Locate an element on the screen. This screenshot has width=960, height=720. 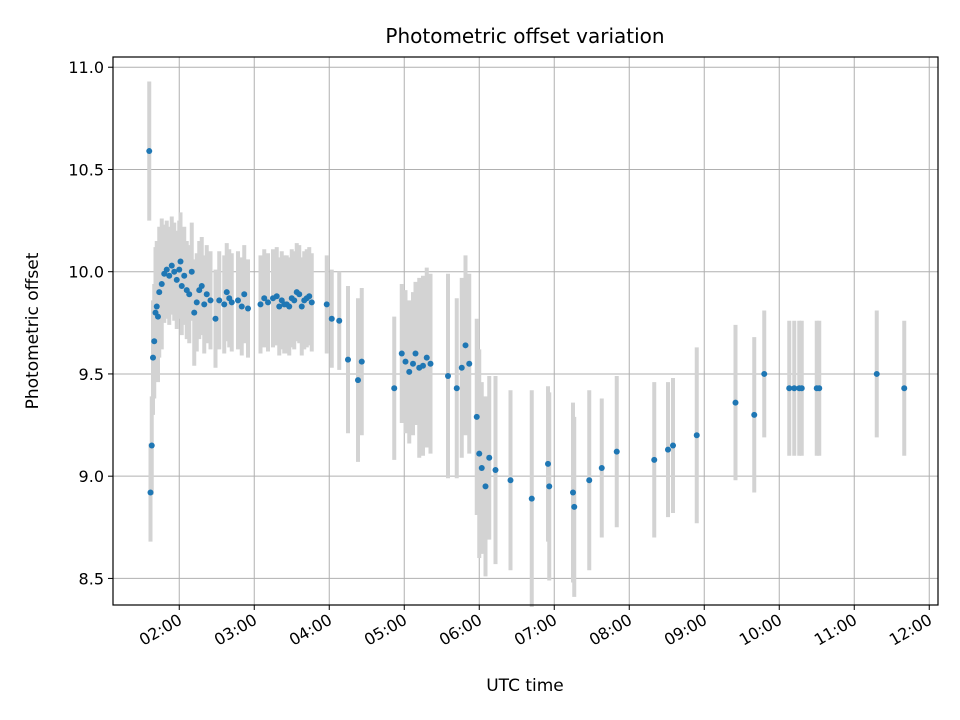
y-axis-title: Photometric offset is located at coordinates (33, 330).